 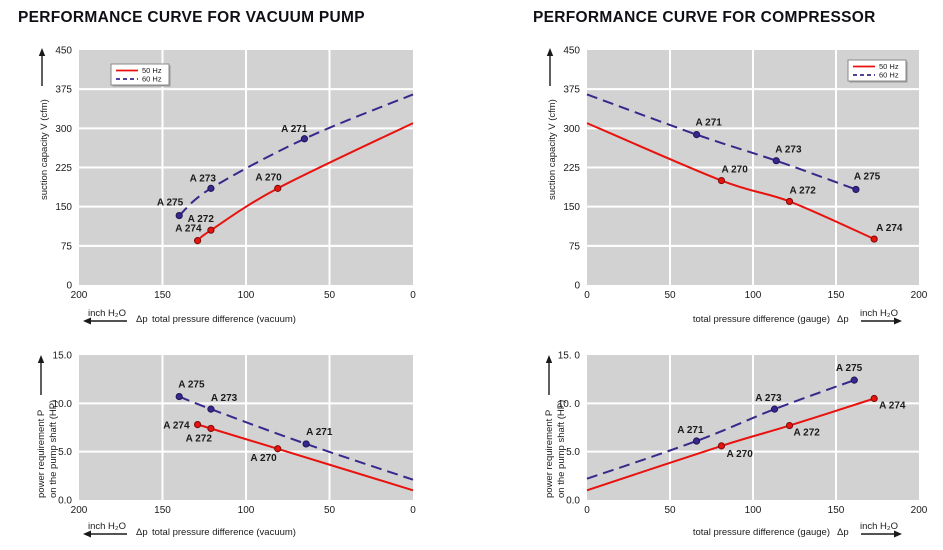 I want to click on right-arrowhead-icon, so click(x=898, y=321).